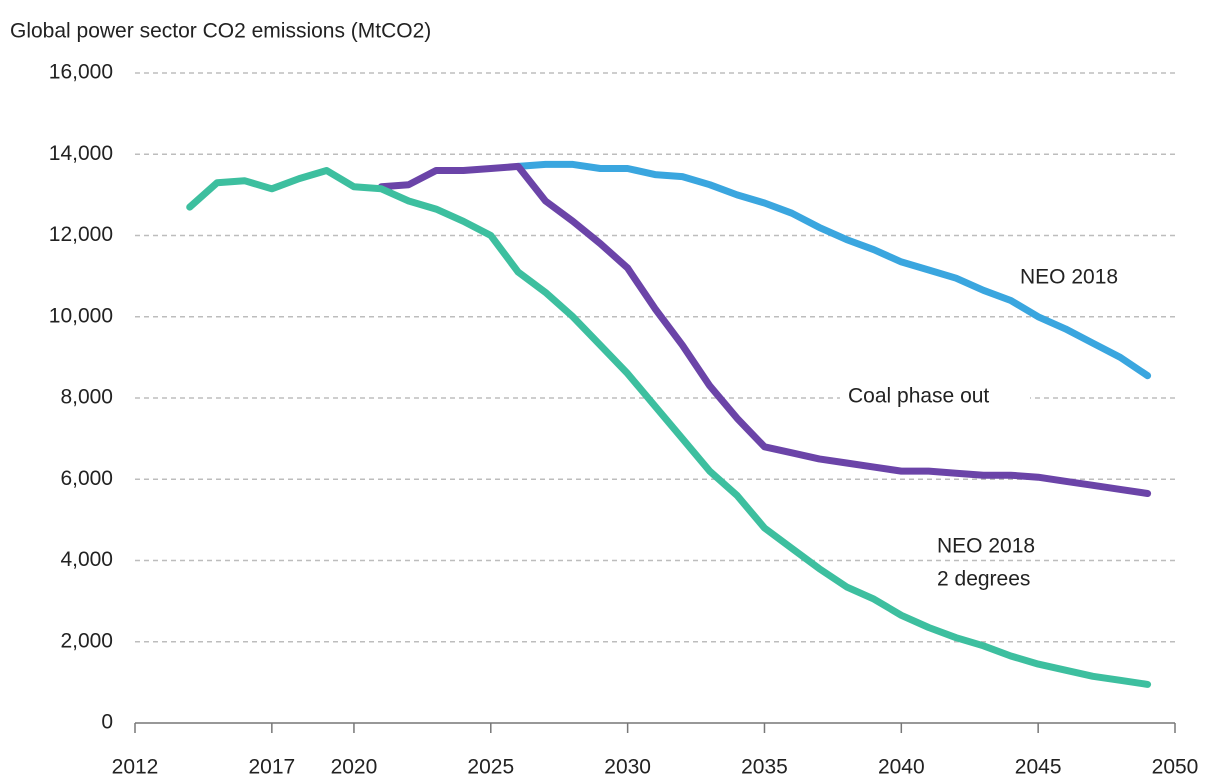 The height and width of the screenshot is (778, 1221). What do you see at coordinates (627, 767) in the screenshot?
I see `x-tick-label: 2030` at bounding box center [627, 767].